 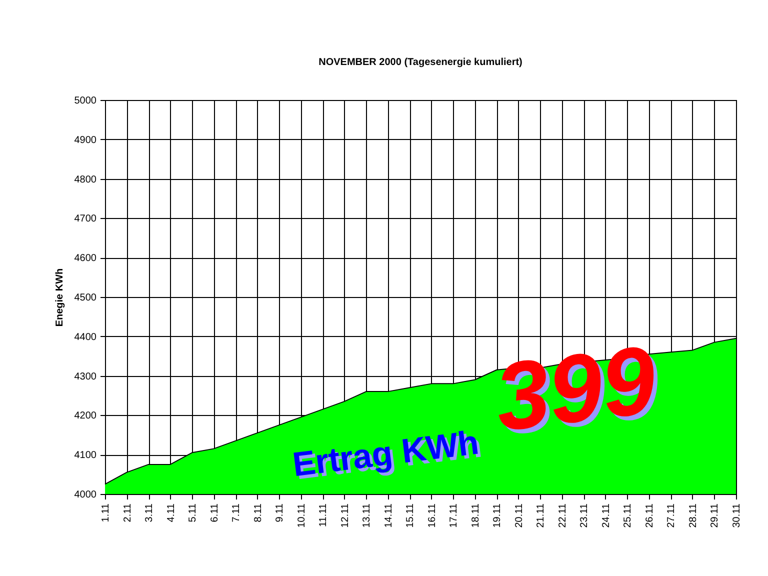 I want to click on x-tick-label: 20.11, so click(x=519, y=515).